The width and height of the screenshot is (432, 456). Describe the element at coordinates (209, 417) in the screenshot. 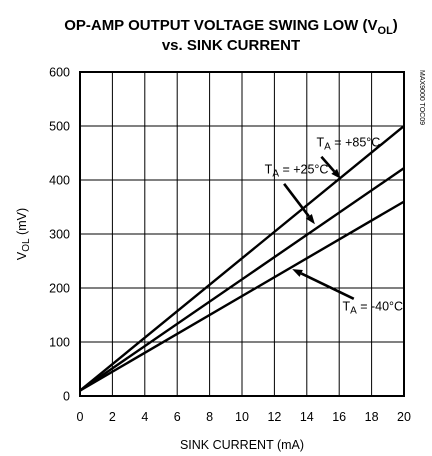

I see `x-tick-label: 8` at that location.